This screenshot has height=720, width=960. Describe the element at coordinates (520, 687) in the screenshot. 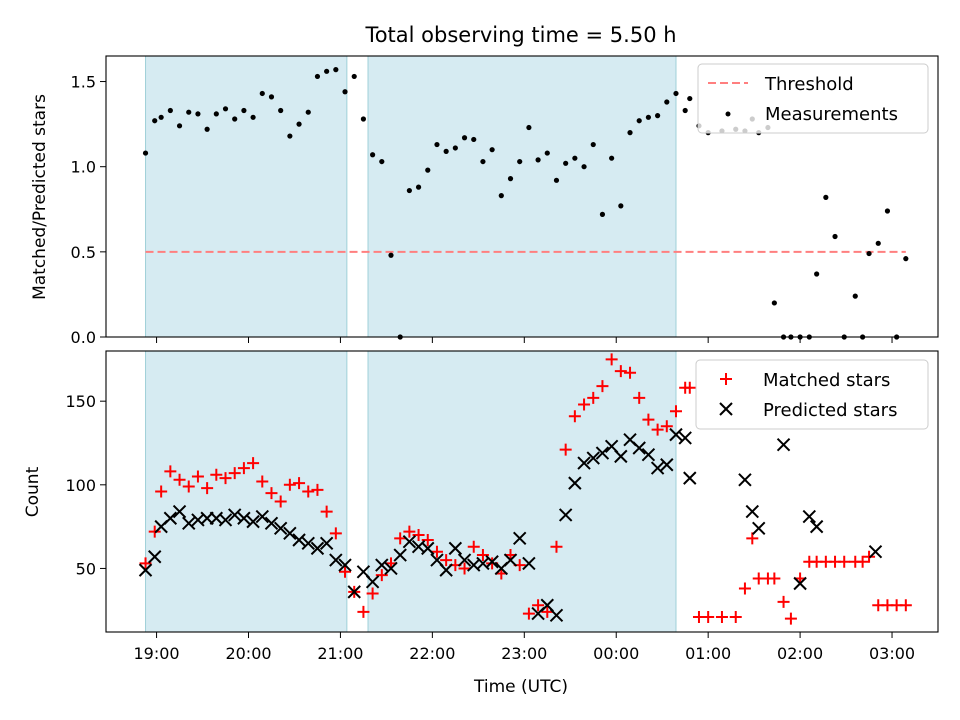

I see `bottom-x-axis-label: Time (UTC)` at that location.